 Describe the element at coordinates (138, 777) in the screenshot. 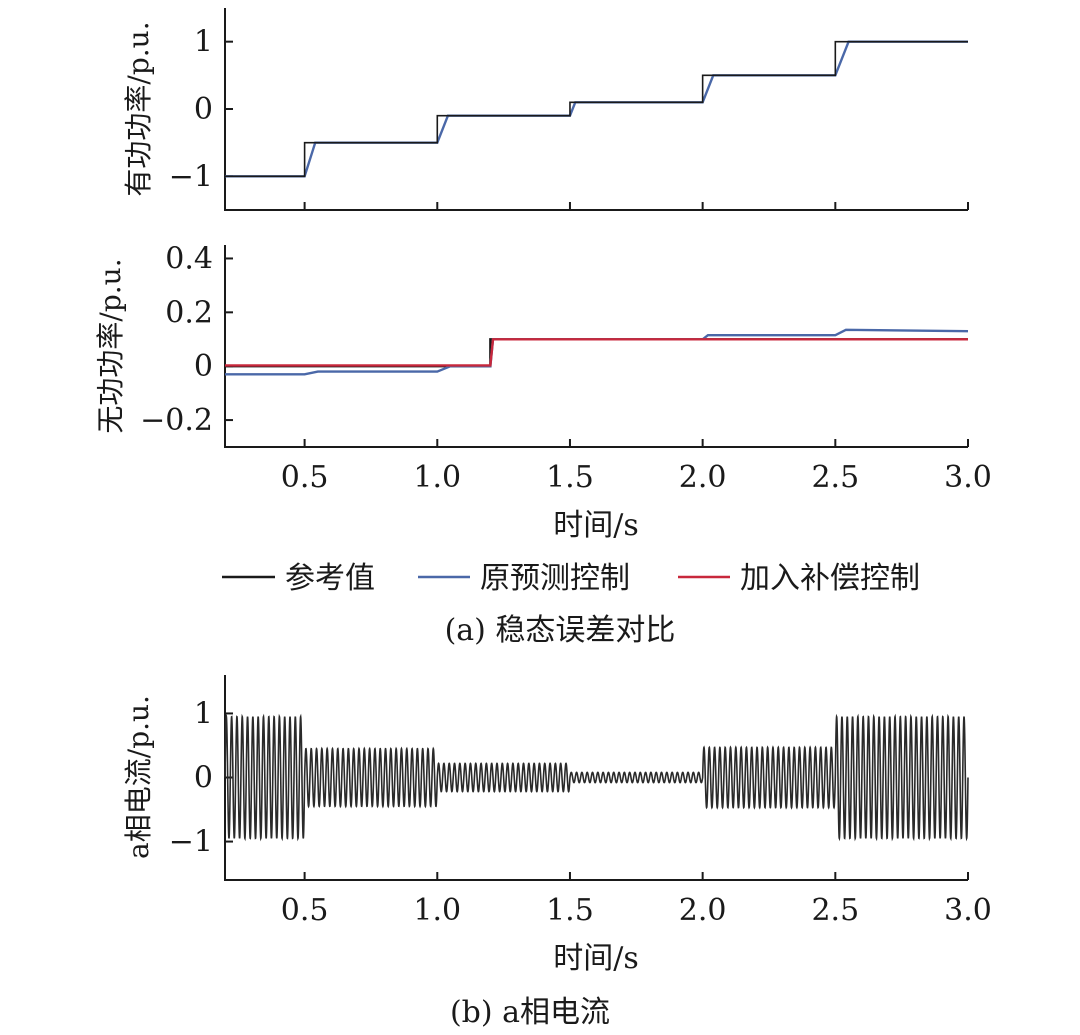

I see `phase-a-current-y-label: a相电流/p.u.` at that location.